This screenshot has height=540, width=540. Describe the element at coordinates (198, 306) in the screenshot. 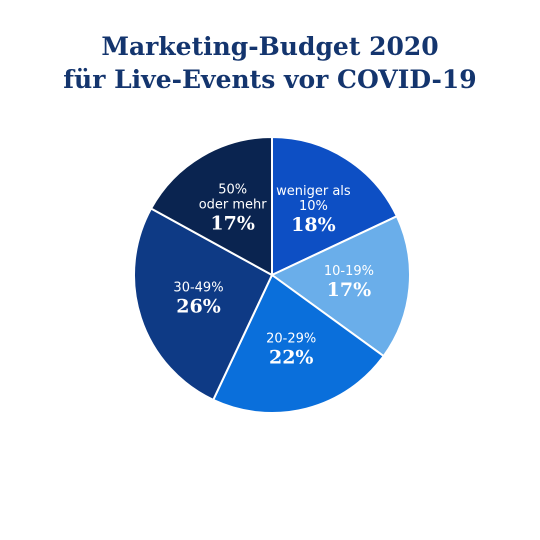

I see `slice-value-3: 26%` at that location.